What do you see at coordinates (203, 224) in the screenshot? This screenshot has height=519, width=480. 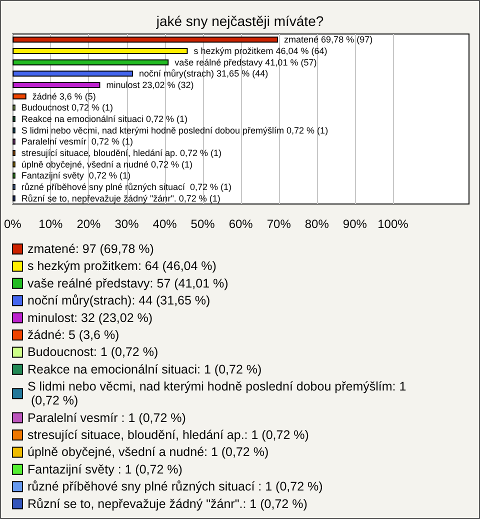 I see `x-tick-label: 50%` at bounding box center [203, 224].